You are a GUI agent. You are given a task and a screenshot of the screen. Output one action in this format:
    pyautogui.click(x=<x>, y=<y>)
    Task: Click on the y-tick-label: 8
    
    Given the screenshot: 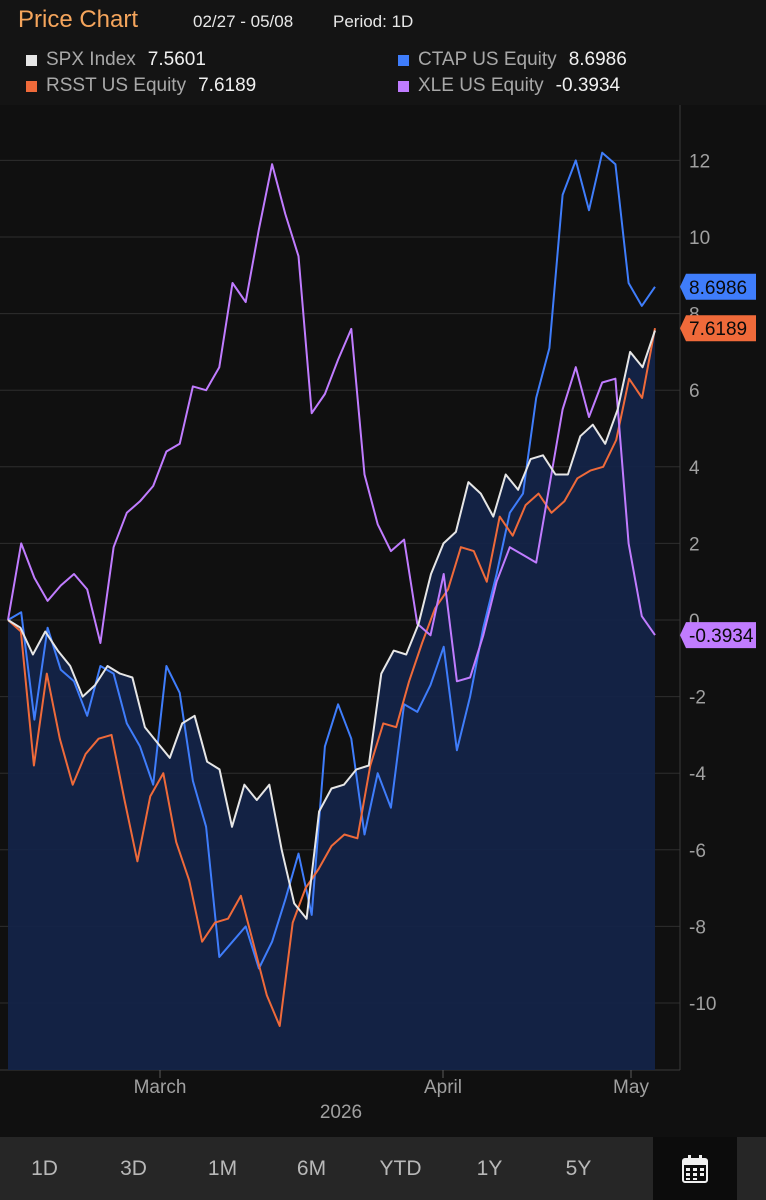 What is the action you would take?
    pyautogui.click(x=694, y=315)
    